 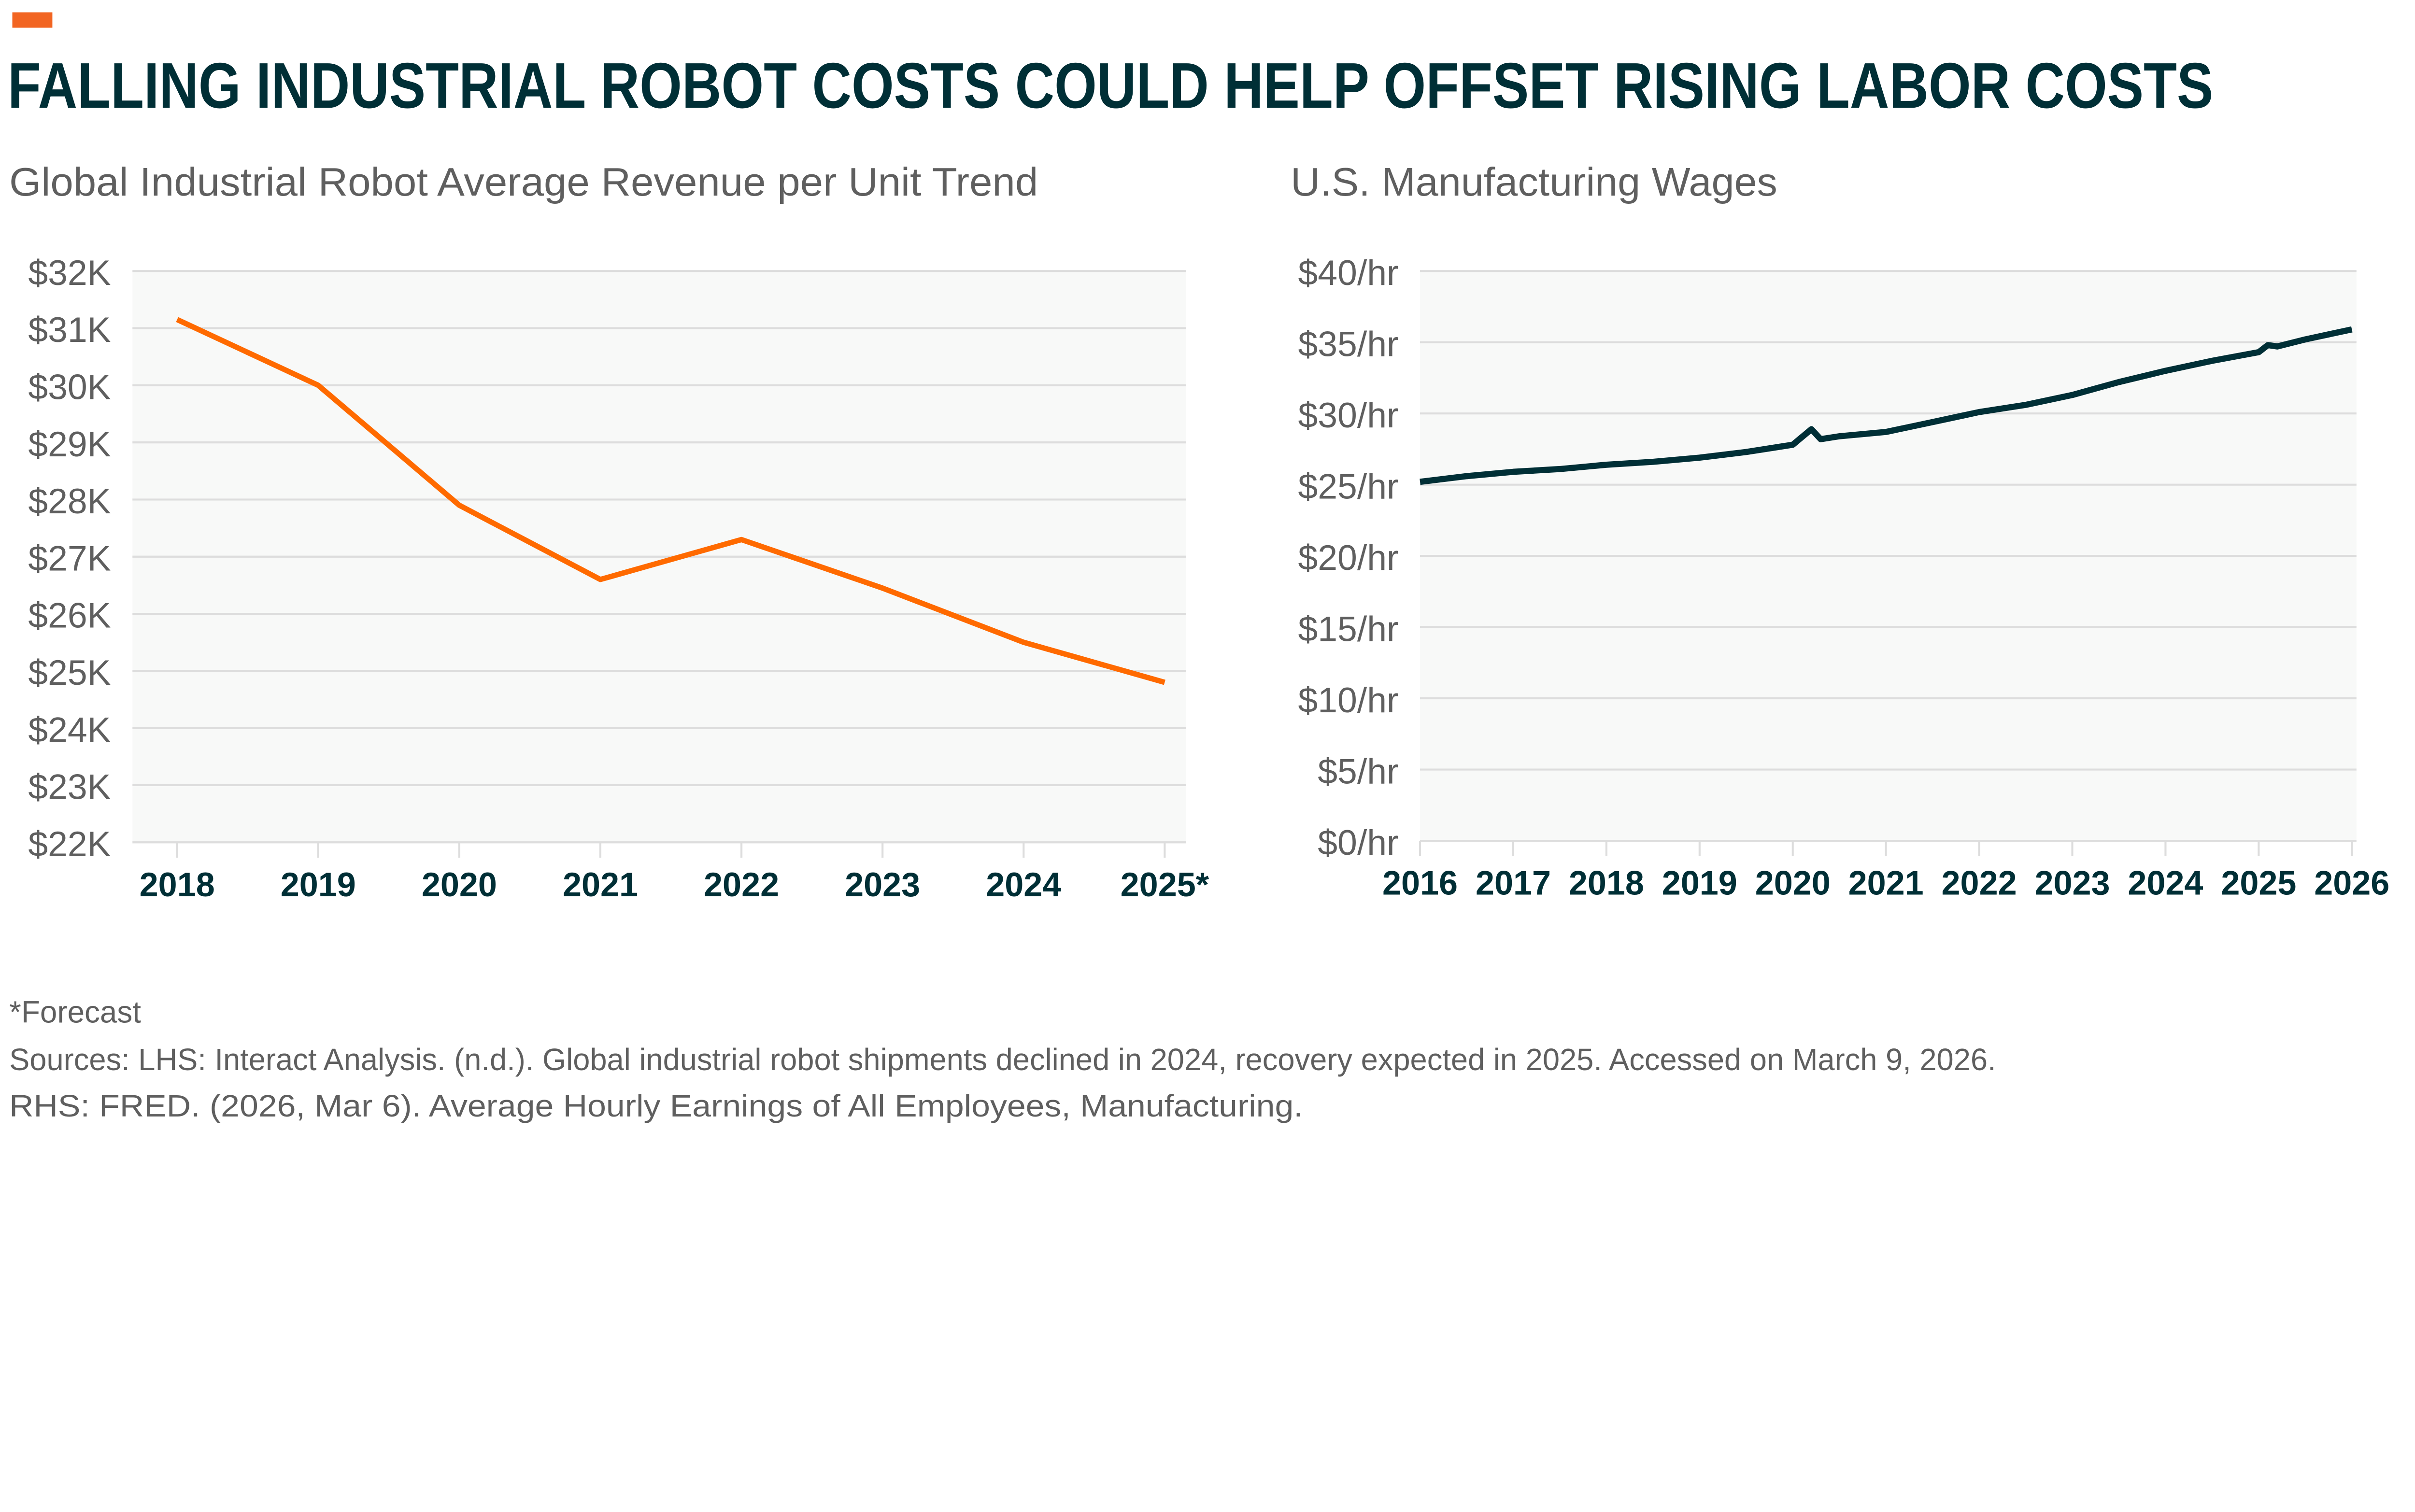 What do you see at coordinates (1513, 883) in the screenshot?
I see `x-tick-label: 2017` at bounding box center [1513, 883].